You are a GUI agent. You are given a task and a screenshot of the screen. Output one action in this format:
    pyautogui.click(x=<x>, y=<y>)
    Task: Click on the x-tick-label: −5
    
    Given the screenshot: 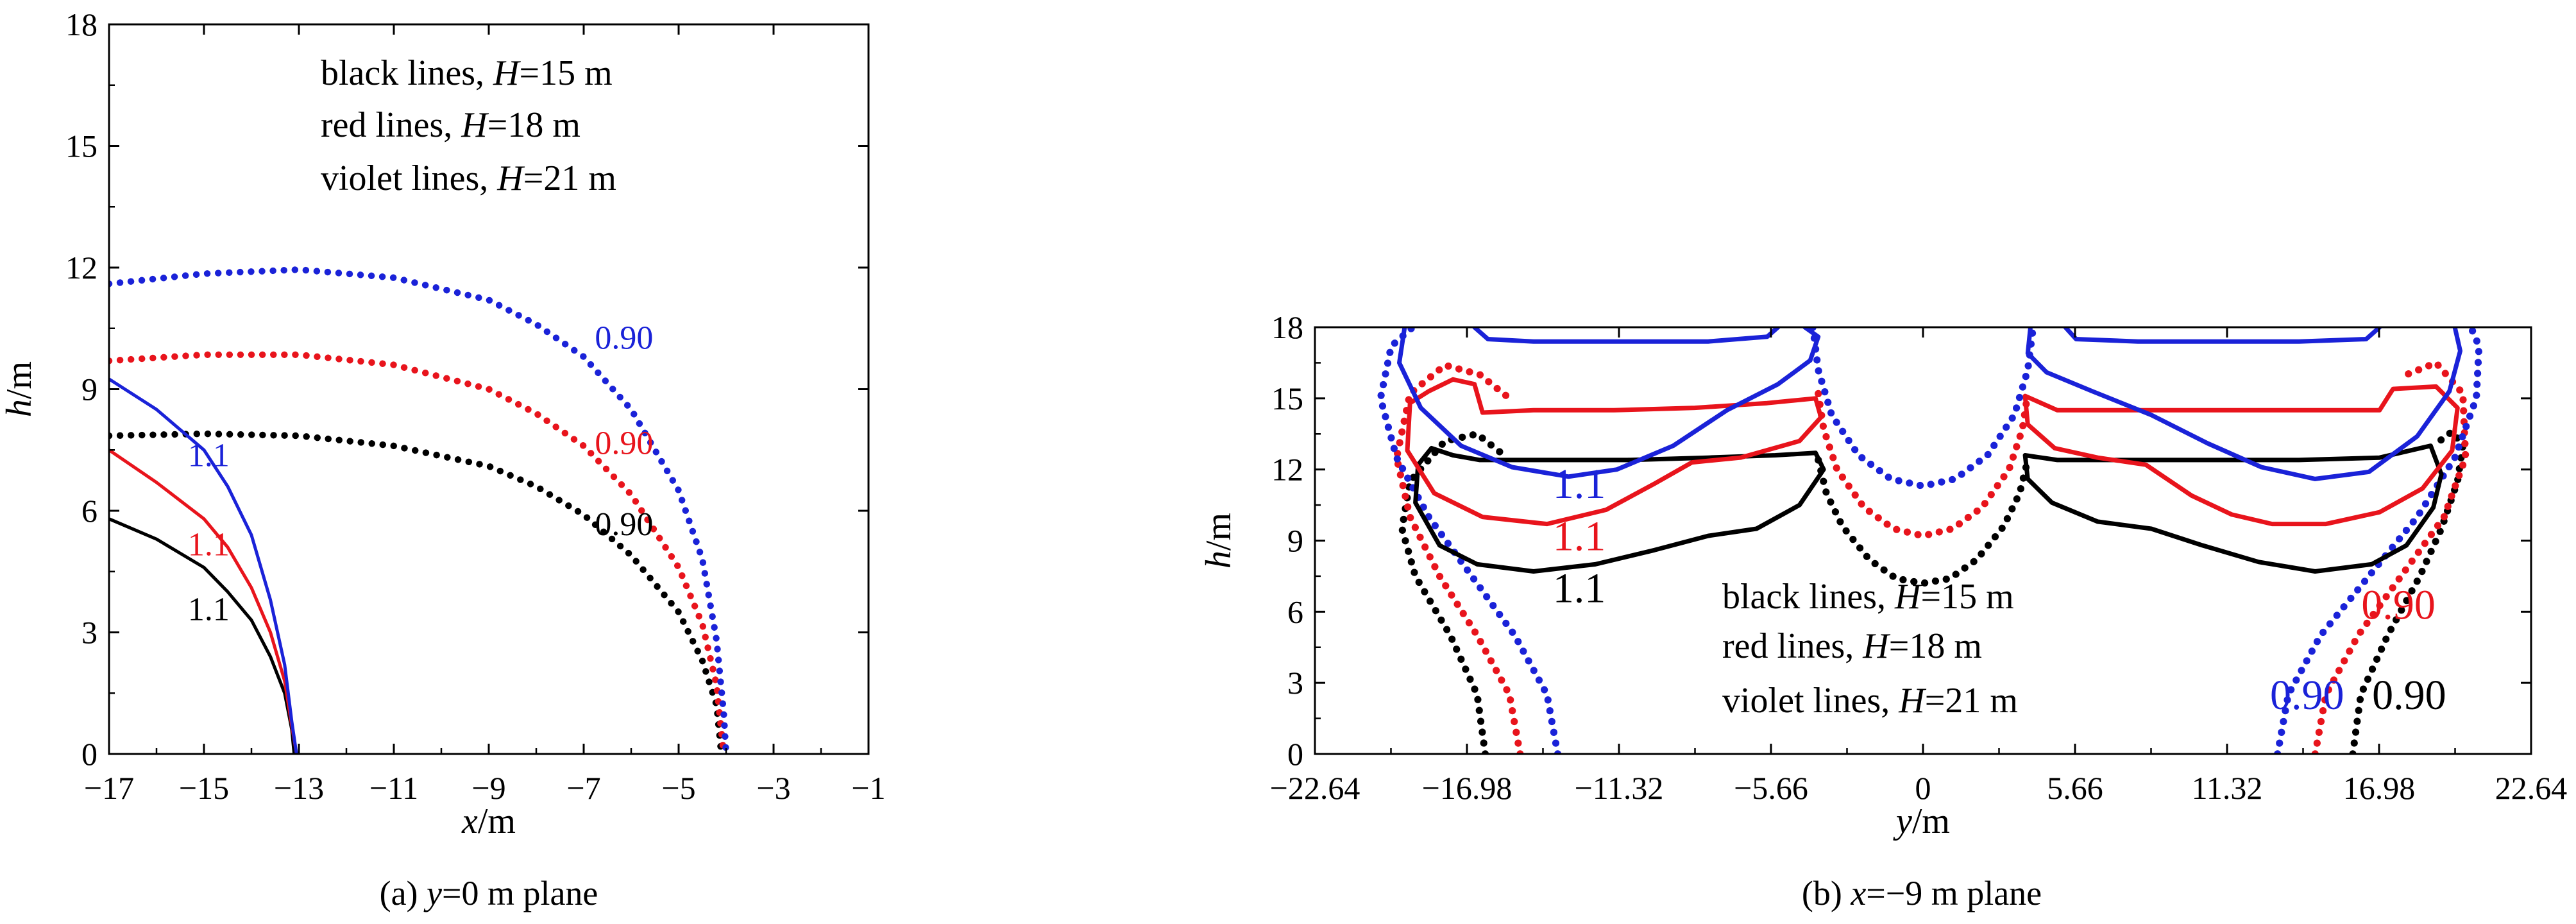 What is the action you would take?
    pyautogui.click(x=678, y=788)
    